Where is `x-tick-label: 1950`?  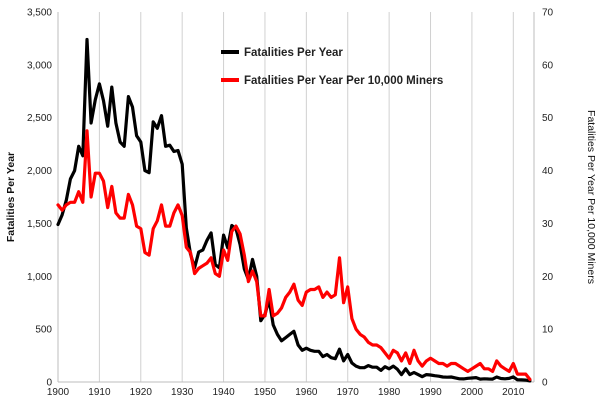 x-tick-label: 1950 is located at coordinates (265, 392).